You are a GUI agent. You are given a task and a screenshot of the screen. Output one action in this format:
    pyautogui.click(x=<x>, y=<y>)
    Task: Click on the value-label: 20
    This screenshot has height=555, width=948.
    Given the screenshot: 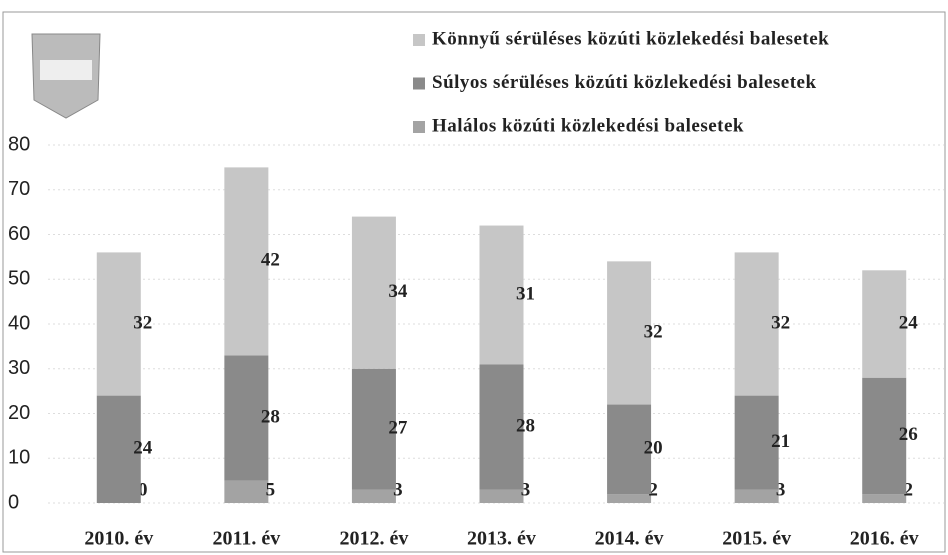 What is the action you would take?
    pyautogui.click(x=653, y=448)
    